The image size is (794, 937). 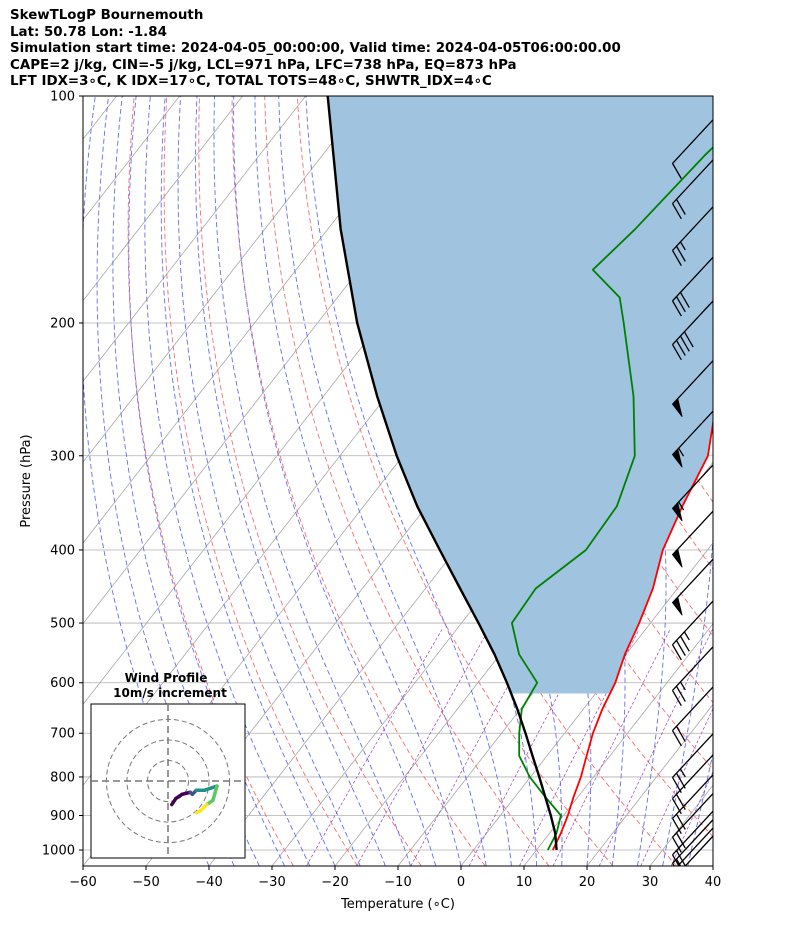 What do you see at coordinates (62, 456) in the screenshot?
I see `y-tick-label: 300` at bounding box center [62, 456].